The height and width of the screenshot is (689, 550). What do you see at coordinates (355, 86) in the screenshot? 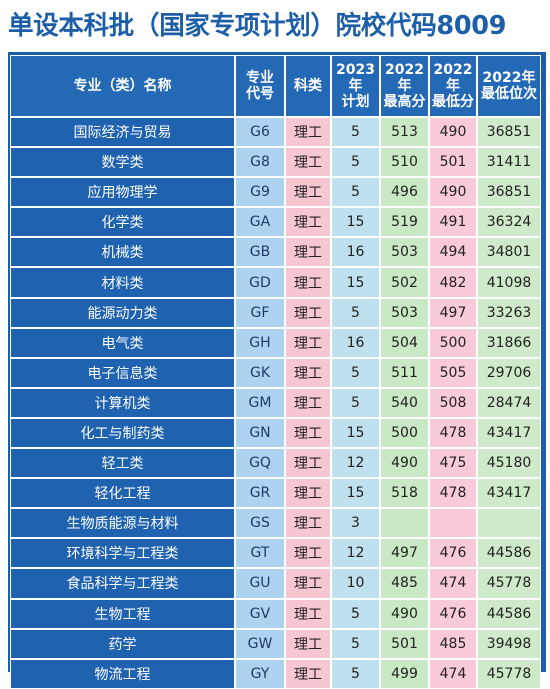
I see `header-plan-2023: 2023年 计划` at bounding box center [355, 86].